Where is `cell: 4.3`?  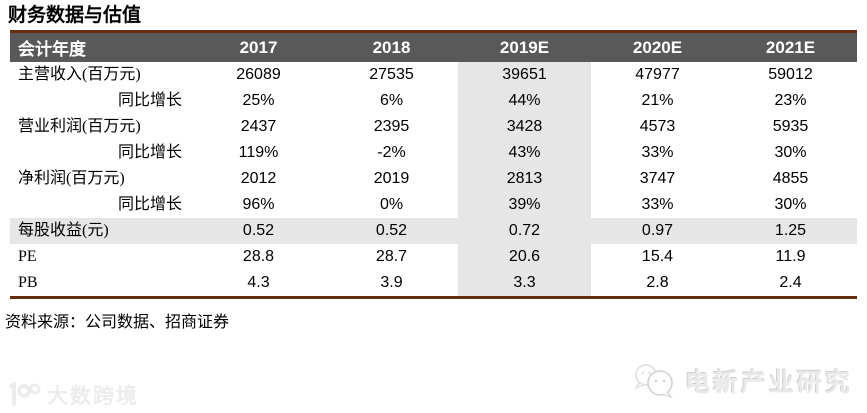
cell: 4.3 is located at coordinates (258, 282).